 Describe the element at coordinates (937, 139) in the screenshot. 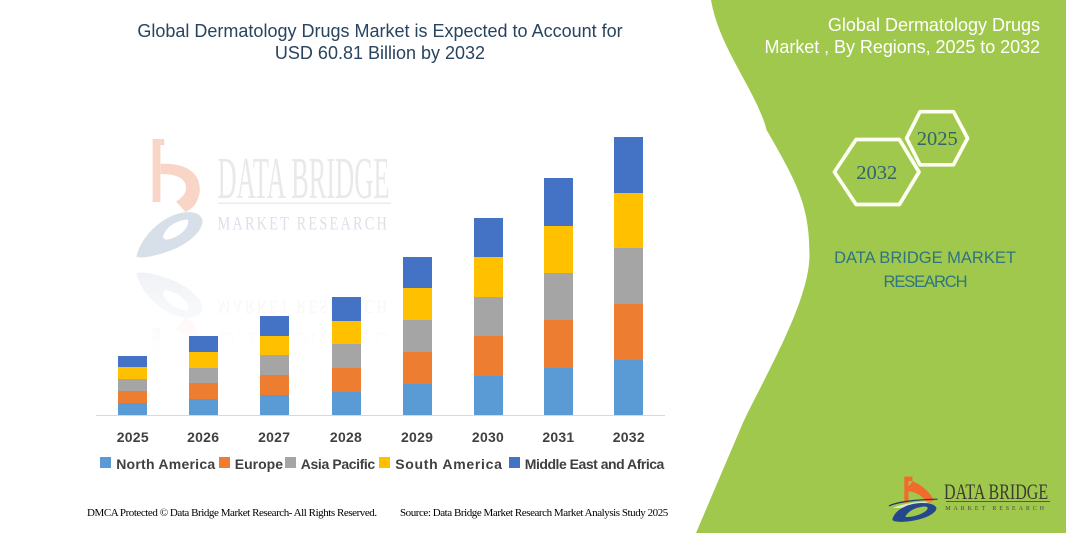

I see `svg-text: 2025` at that location.